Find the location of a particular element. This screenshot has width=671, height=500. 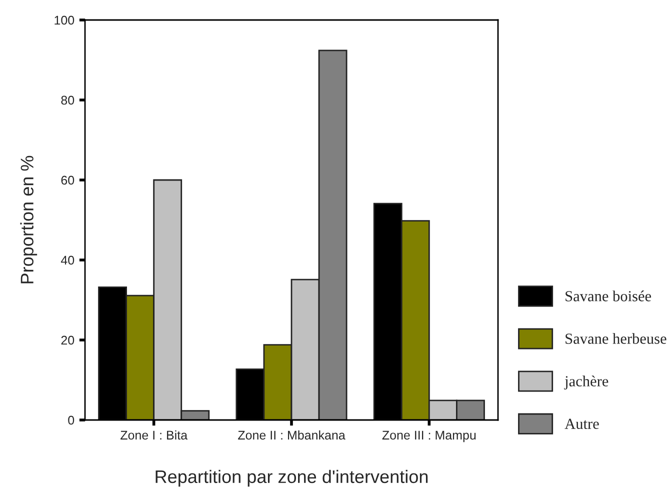

x-tick-label: Zone II : Mbankana is located at coordinates (292, 435).